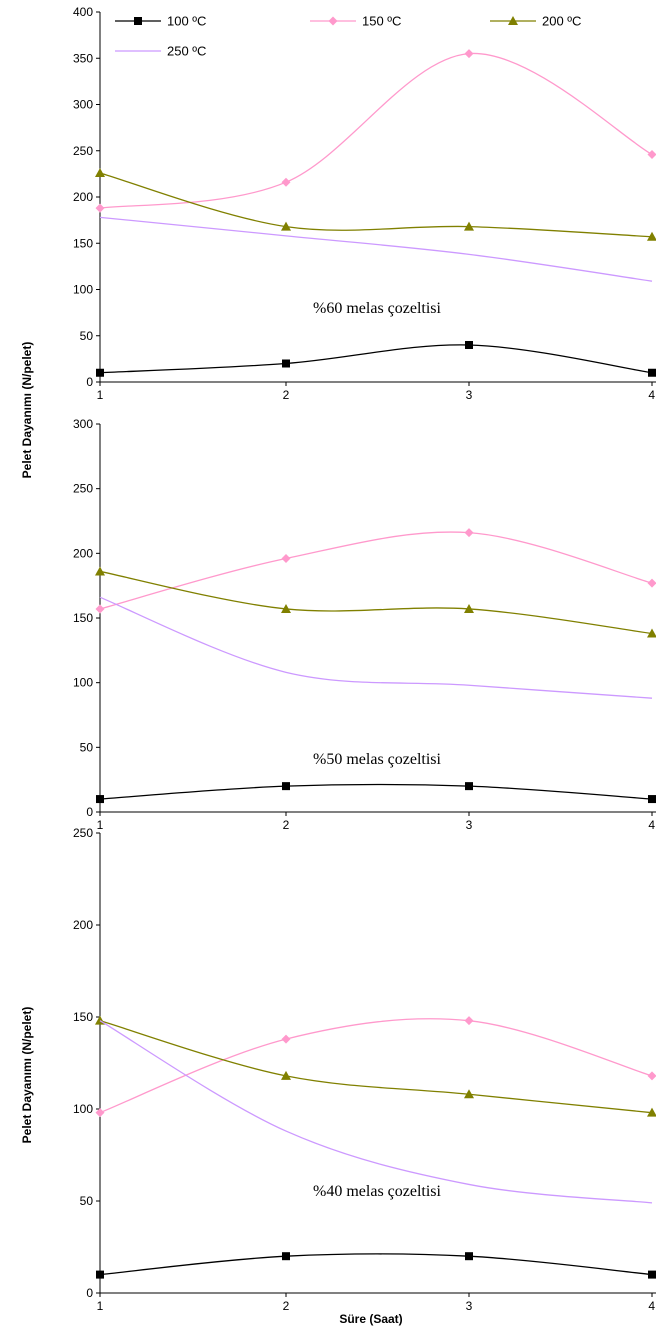  I want to click on panel-3-x-tick-label: 3, so click(469, 1306).